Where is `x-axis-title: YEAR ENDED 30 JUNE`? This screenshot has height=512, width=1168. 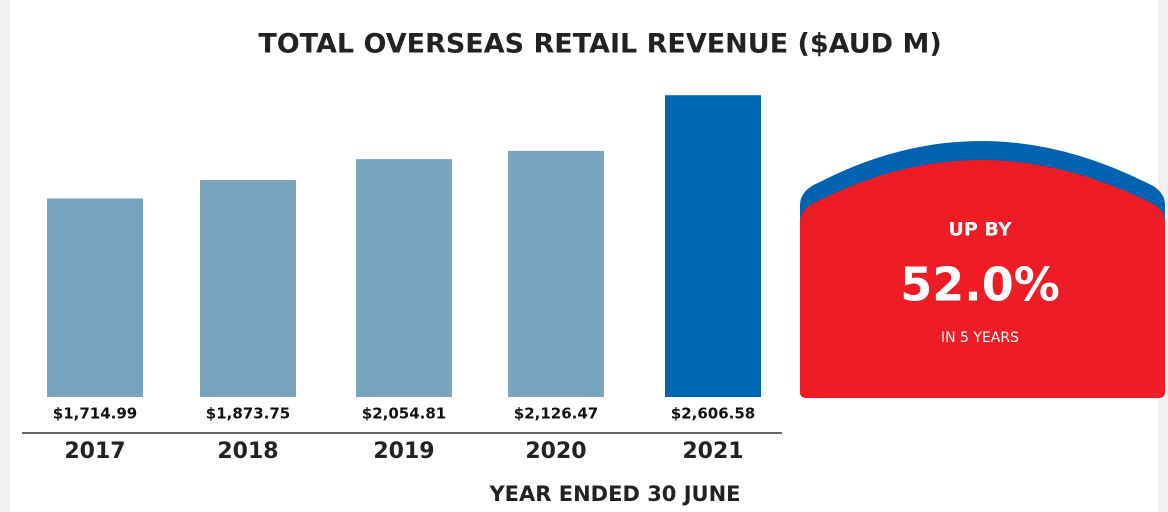 x-axis-title: YEAR ENDED 30 JUNE is located at coordinates (614, 494).